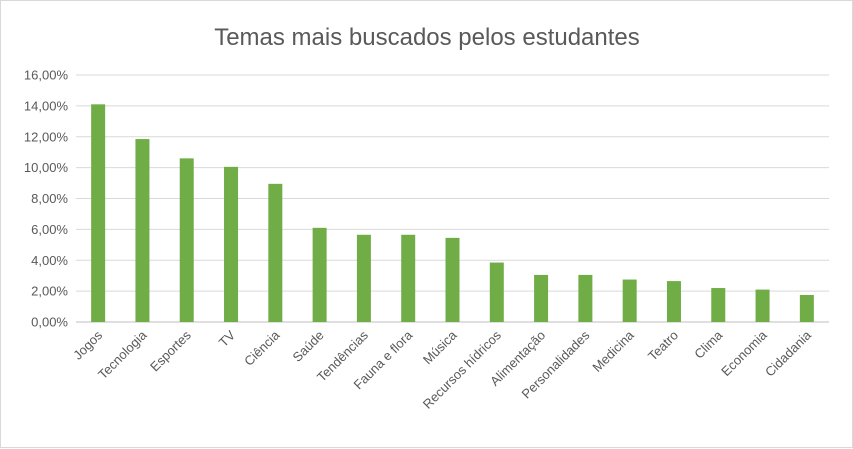 This screenshot has height=449, width=853. Describe the element at coordinates (663, 346) in the screenshot. I see `x-tick-label: Teatro` at that location.